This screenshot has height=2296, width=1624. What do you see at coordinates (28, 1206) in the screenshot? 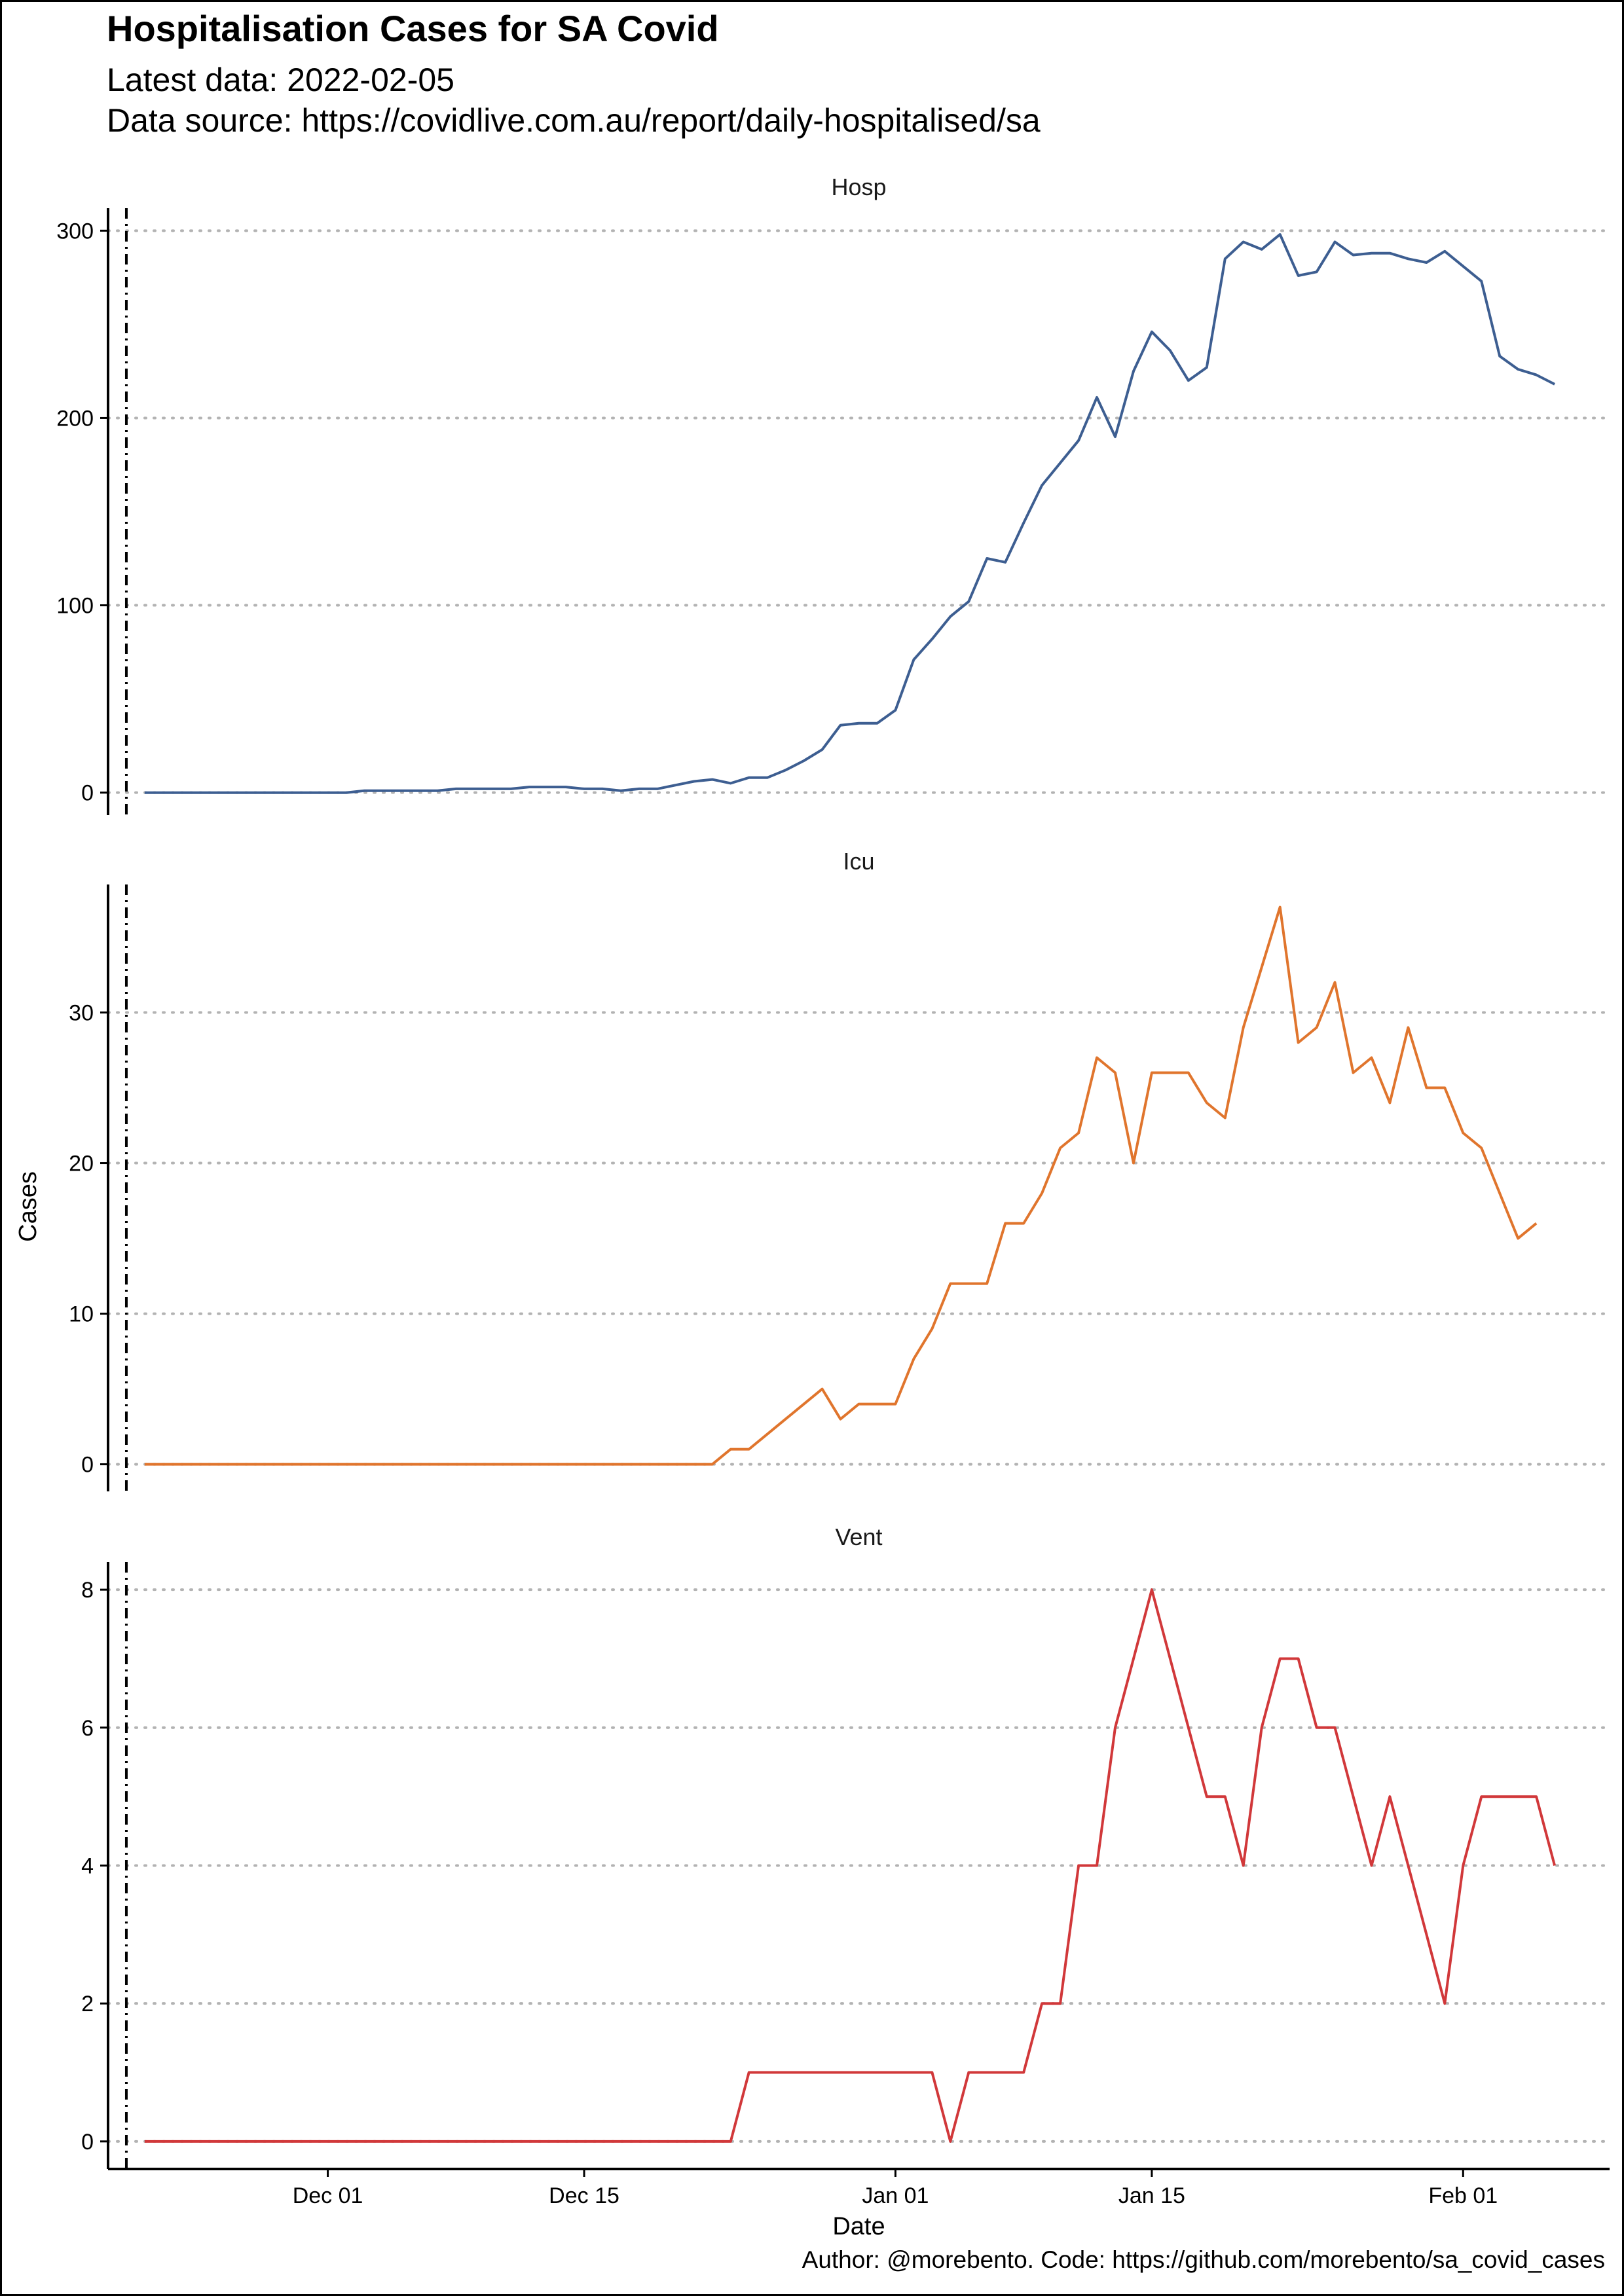
I see `y-axis-title: Cases` at bounding box center [28, 1206].